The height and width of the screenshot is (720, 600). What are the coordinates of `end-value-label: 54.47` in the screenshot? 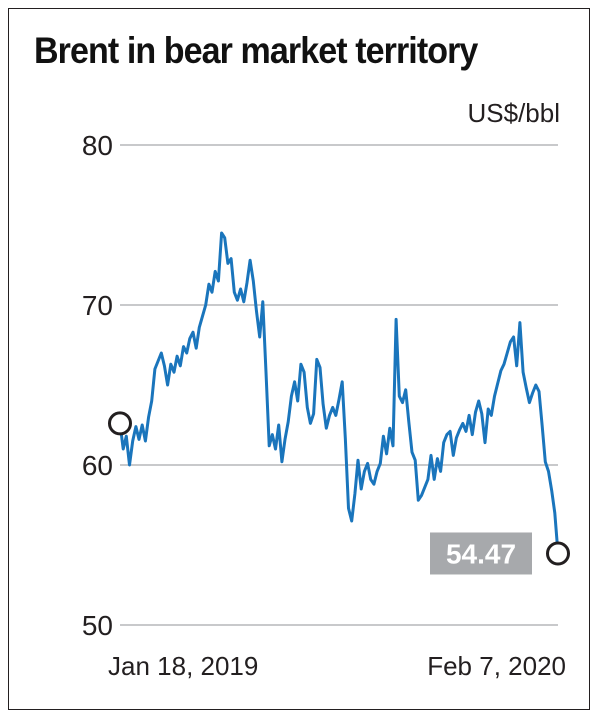 It's located at (481, 553).